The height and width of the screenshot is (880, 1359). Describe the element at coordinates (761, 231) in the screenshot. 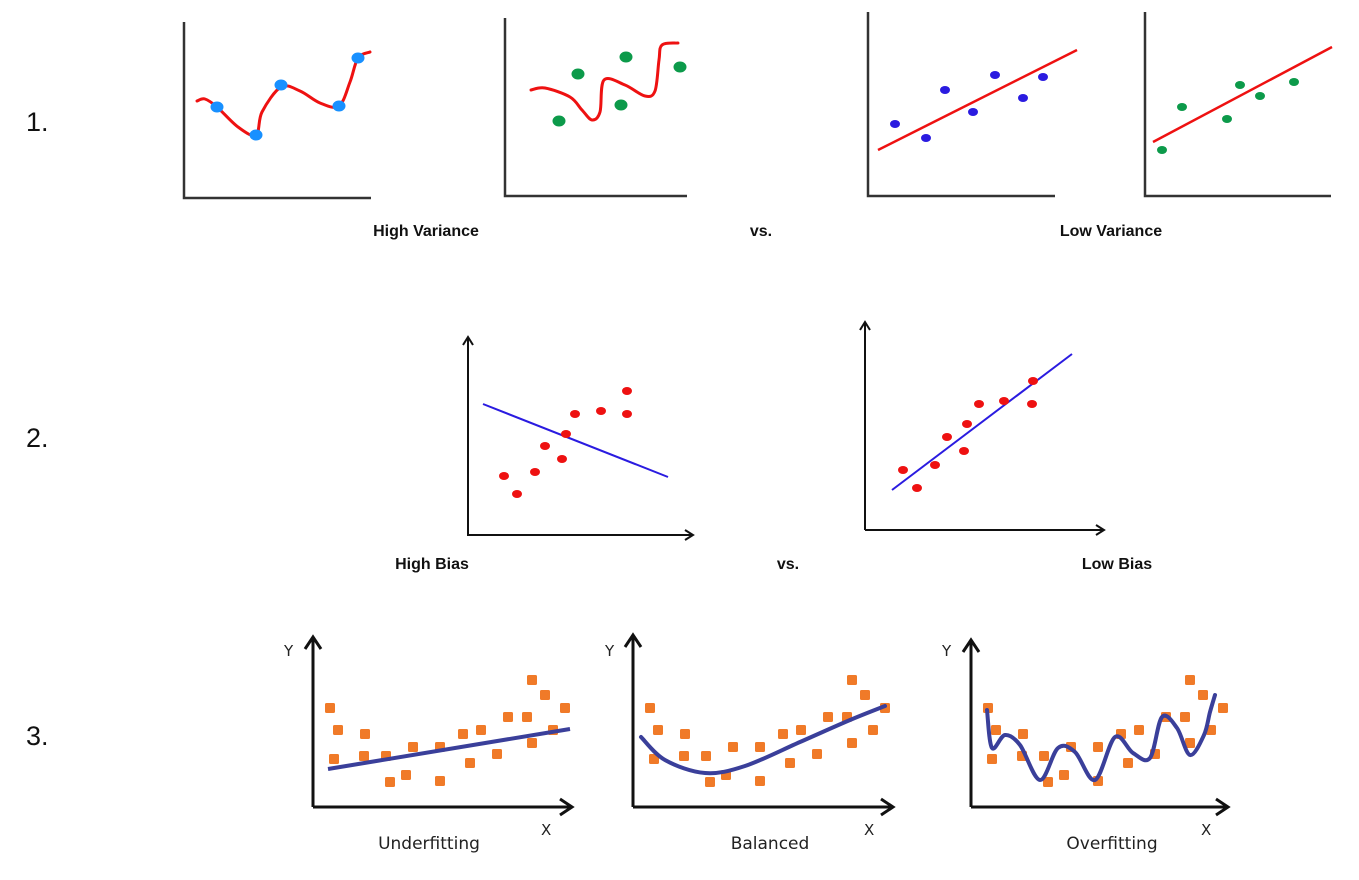

I see `vs-label-1: vs.` at that location.